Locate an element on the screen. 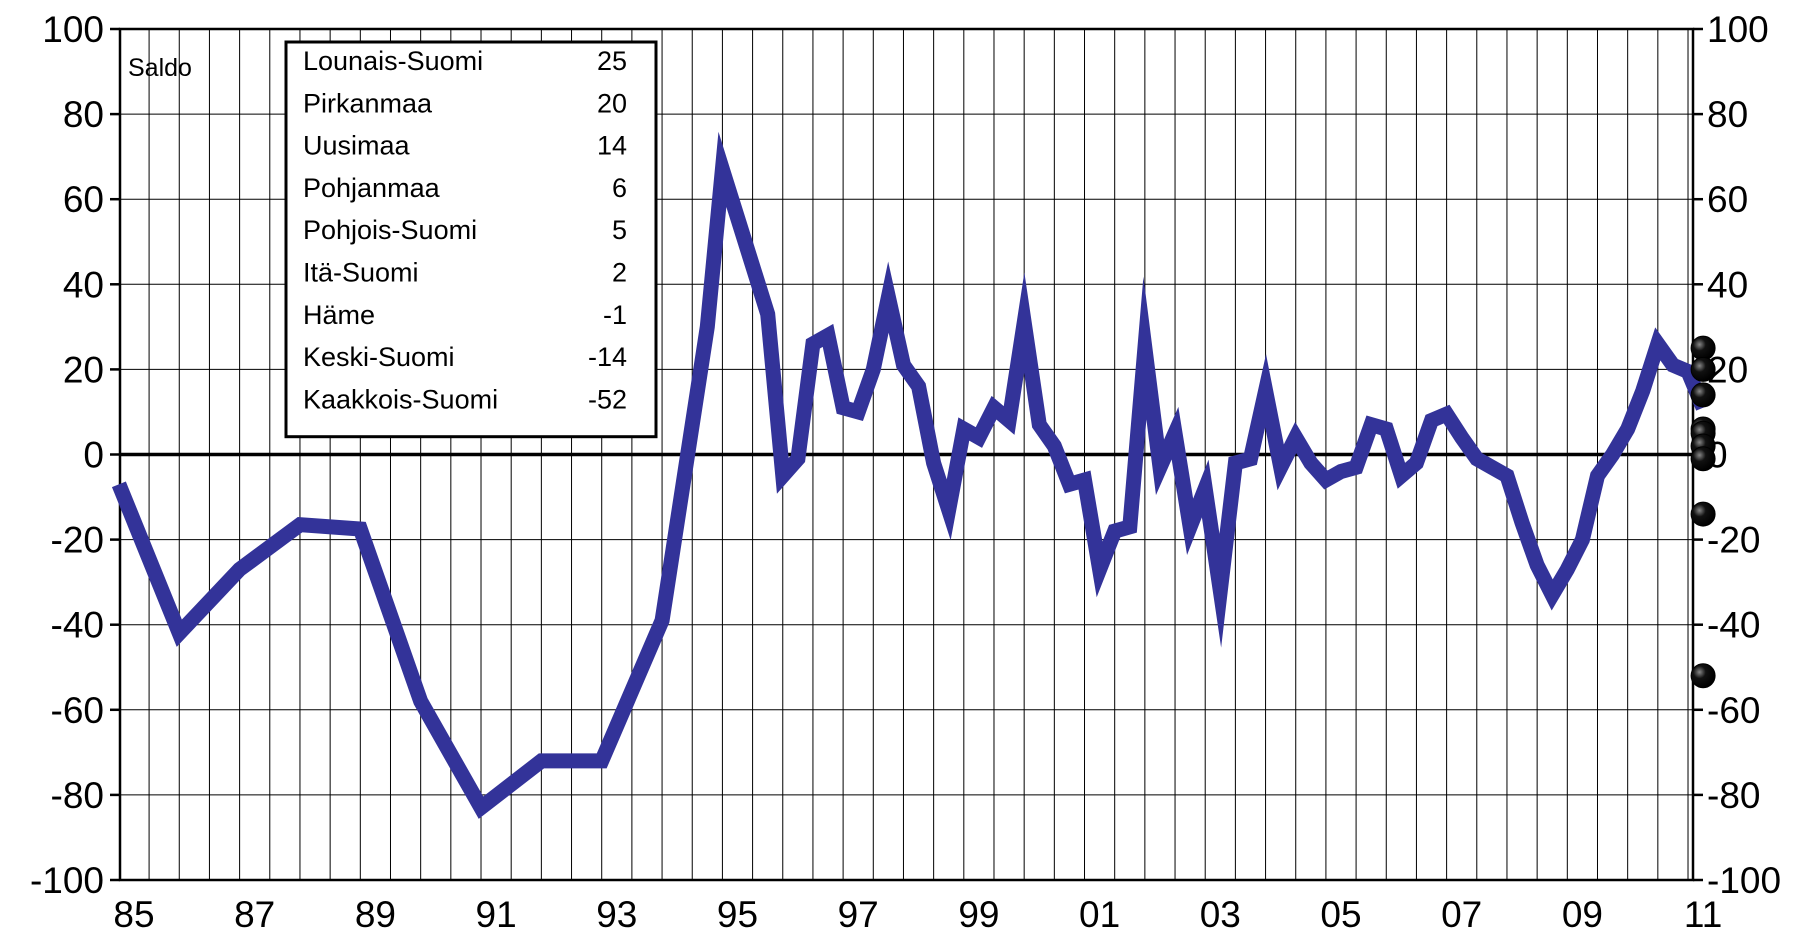 The image size is (1800, 939). legend-region-value: 14 is located at coordinates (612, 146).